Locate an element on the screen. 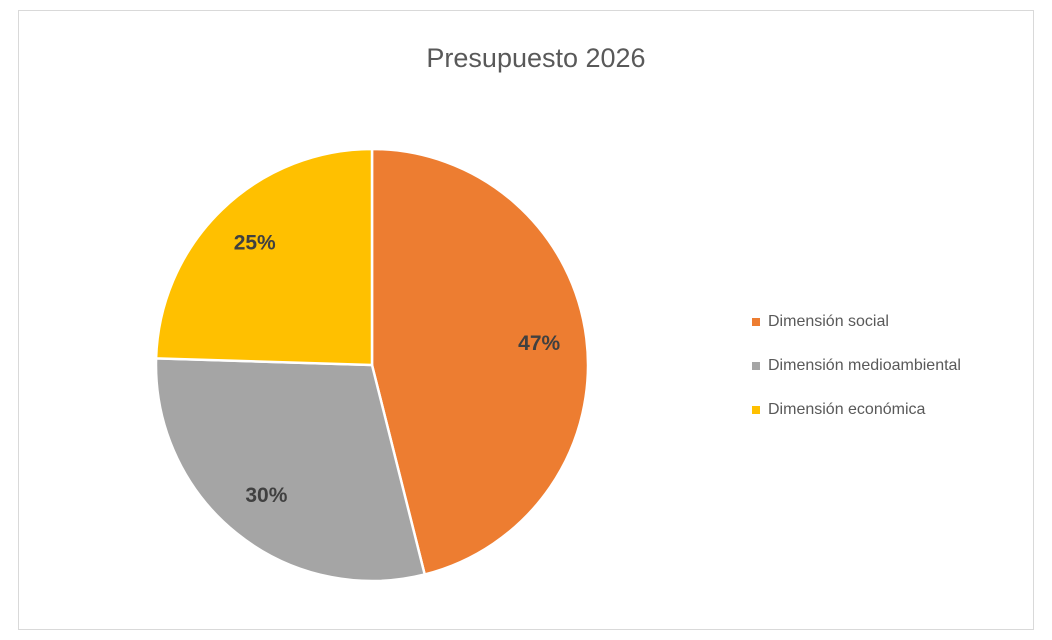 The image size is (1052, 640). legend-label: Dimensión medioambiental is located at coordinates (864, 365).